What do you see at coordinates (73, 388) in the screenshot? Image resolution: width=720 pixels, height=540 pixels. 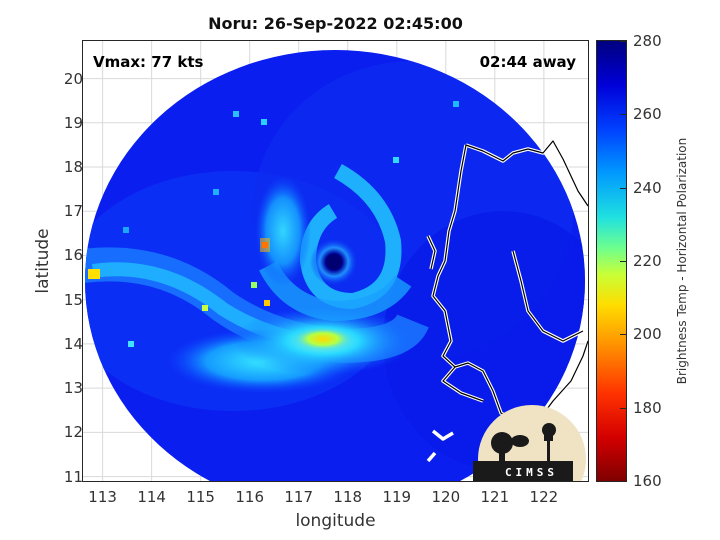 I see `y-tick-label: 13` at bounding box center [73, 388].